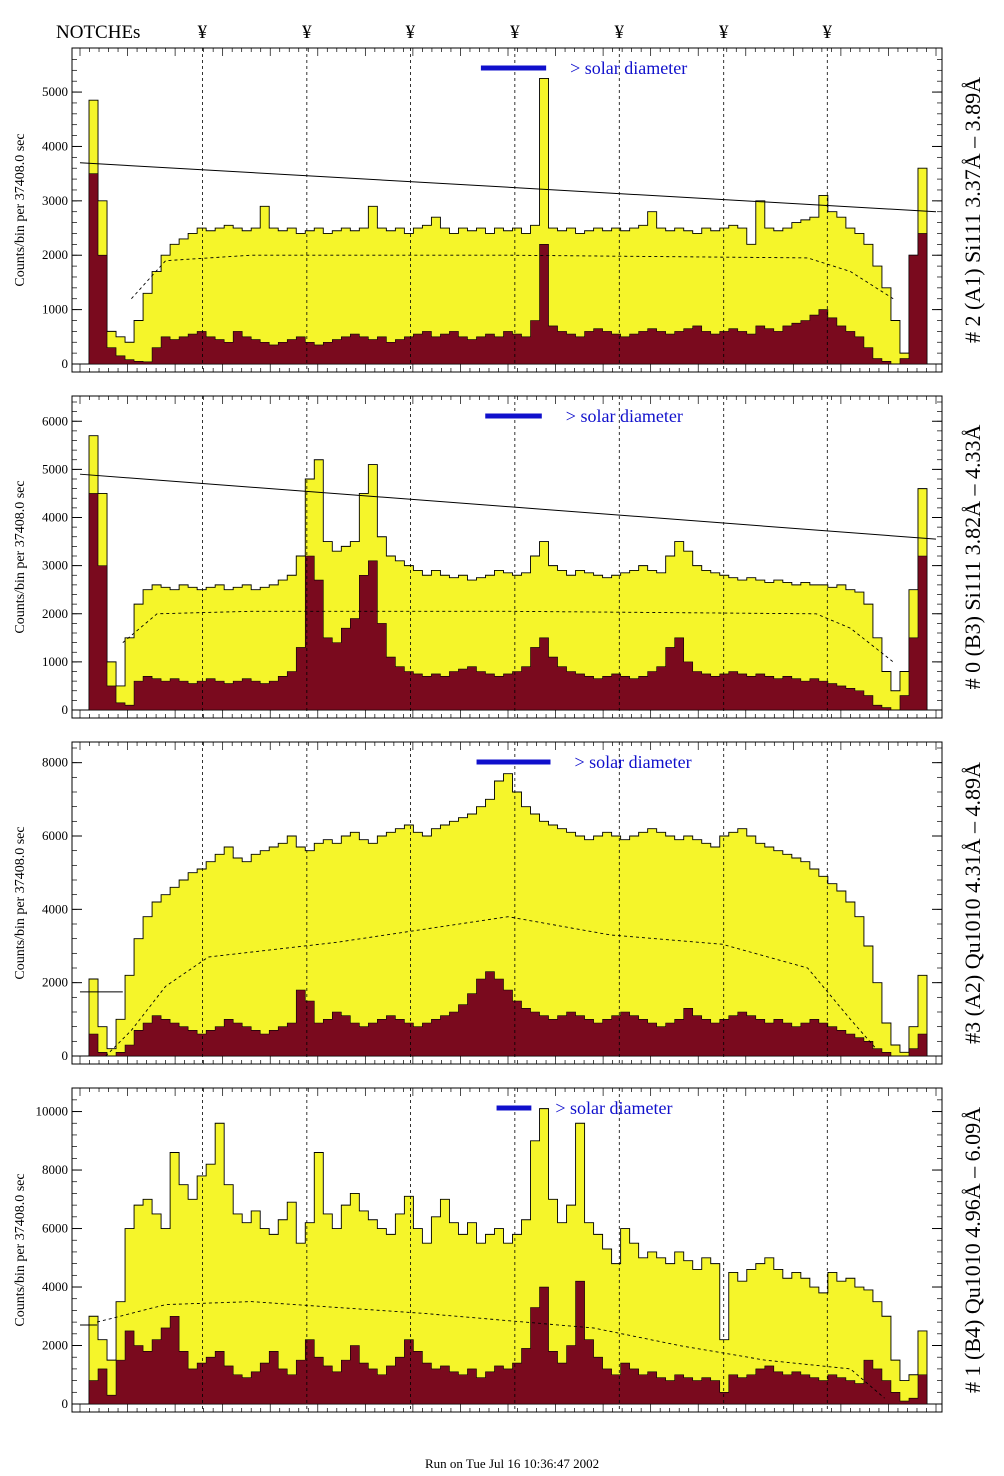  Describe the element at coordinates (972, 556) in the screenshot. I see `detector-label: # 0 (B3) Si111 3.82Å – 4.33Å` at that location.